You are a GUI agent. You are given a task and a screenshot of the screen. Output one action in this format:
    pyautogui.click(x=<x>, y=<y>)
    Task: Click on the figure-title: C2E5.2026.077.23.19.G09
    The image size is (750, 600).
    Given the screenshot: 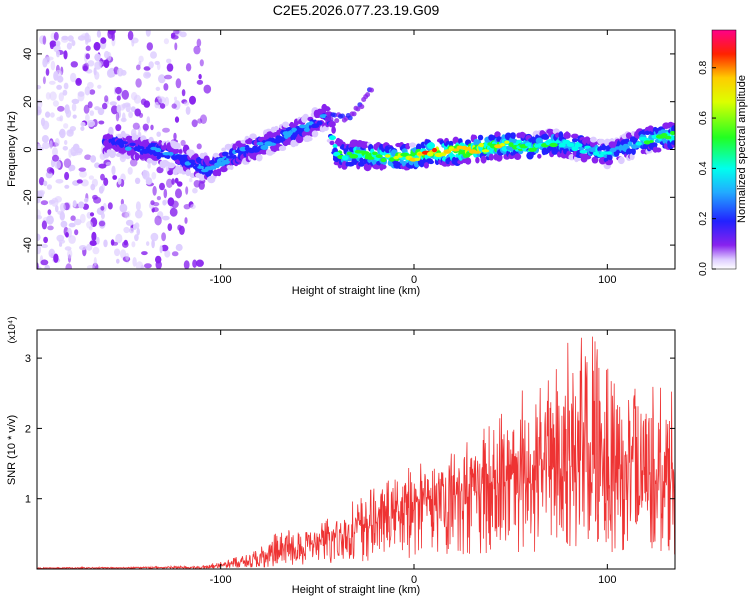 What is the action you would take?
    pyautogui.click(x=356, y=10)
    